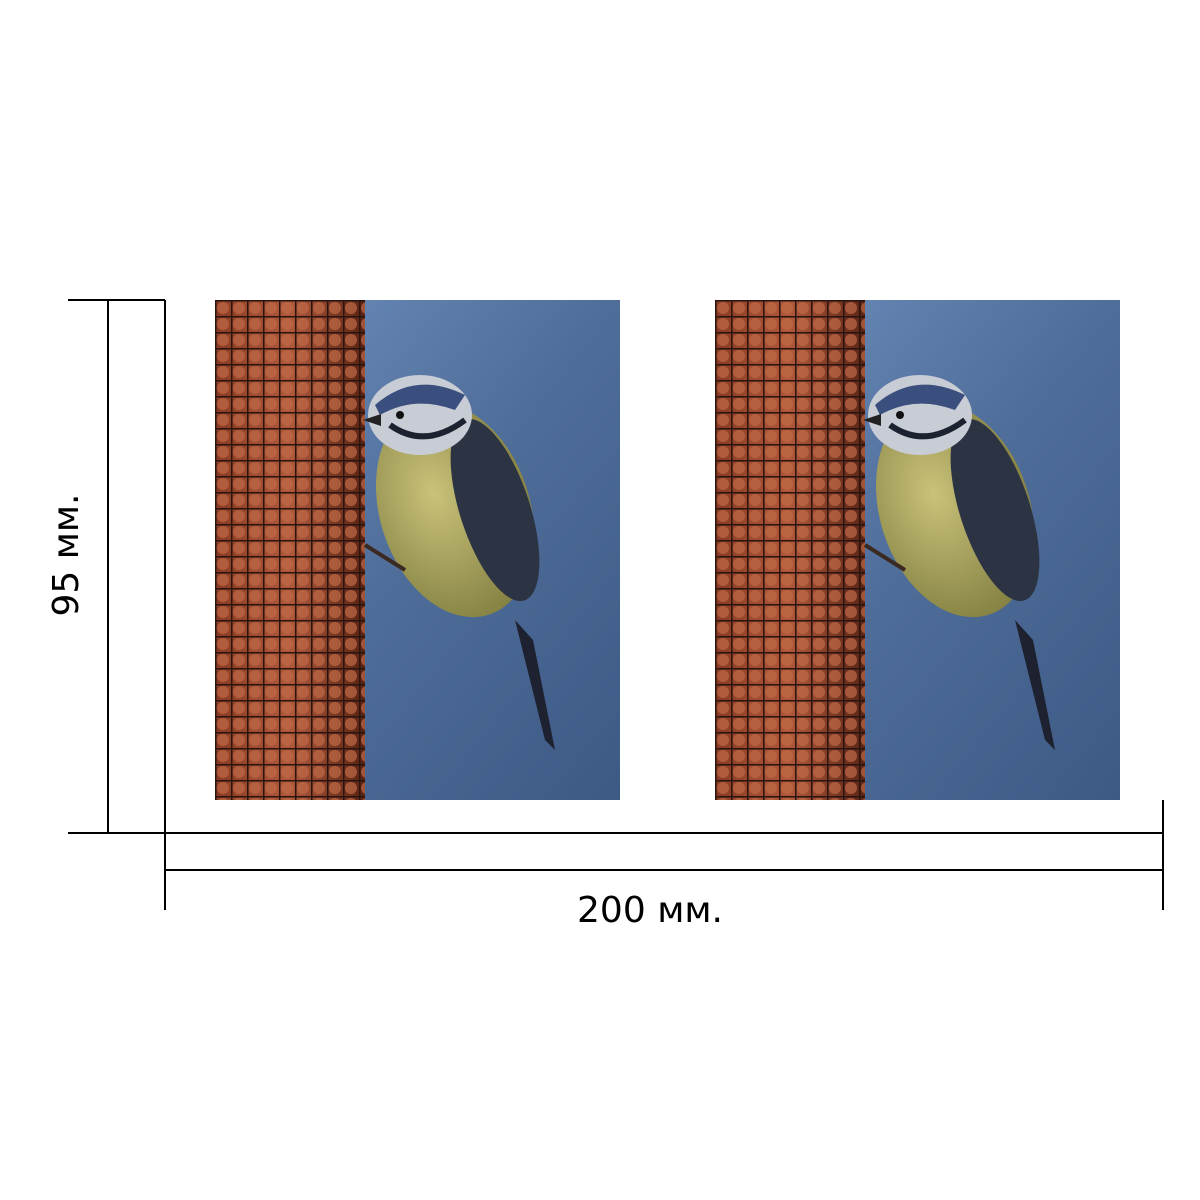  What do you see at coordinates (664, 865) in the screenshot?
I see `width-dimension: 200 мм.` at bounding box center [664, 865].